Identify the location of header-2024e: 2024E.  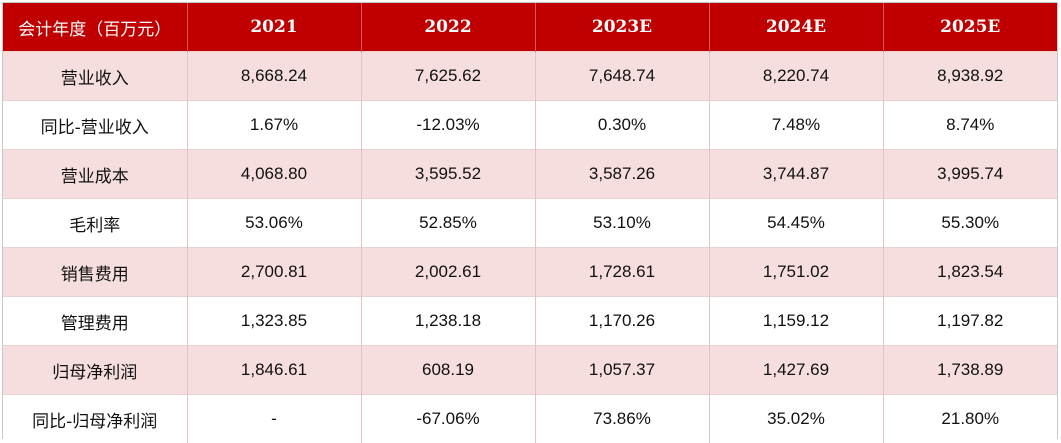
(795, 27).